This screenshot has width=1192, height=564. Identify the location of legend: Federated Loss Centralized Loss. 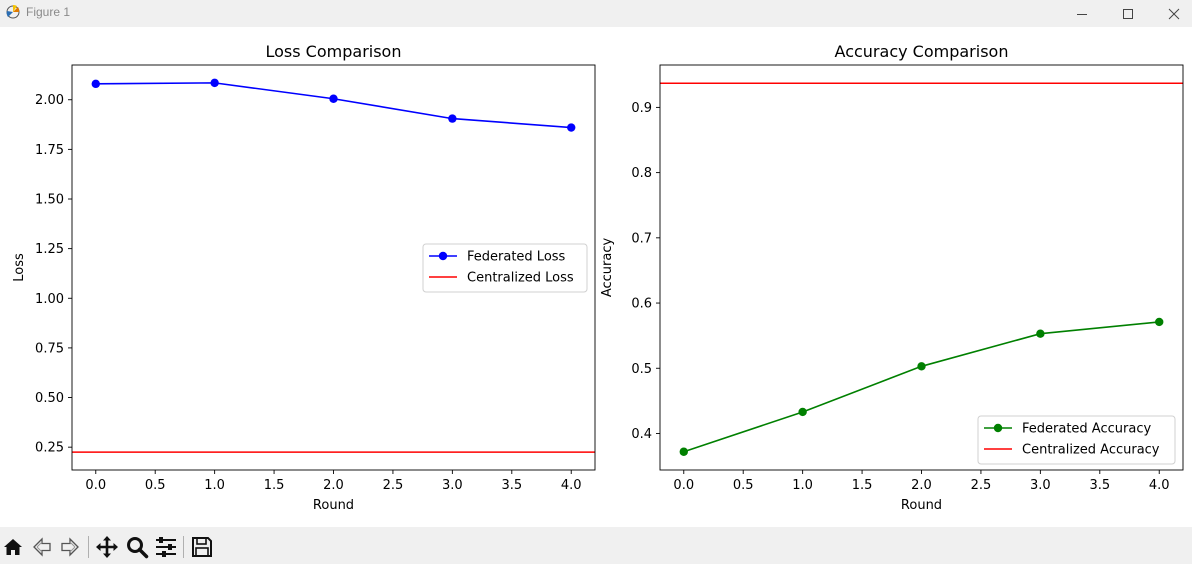
(505, 268).